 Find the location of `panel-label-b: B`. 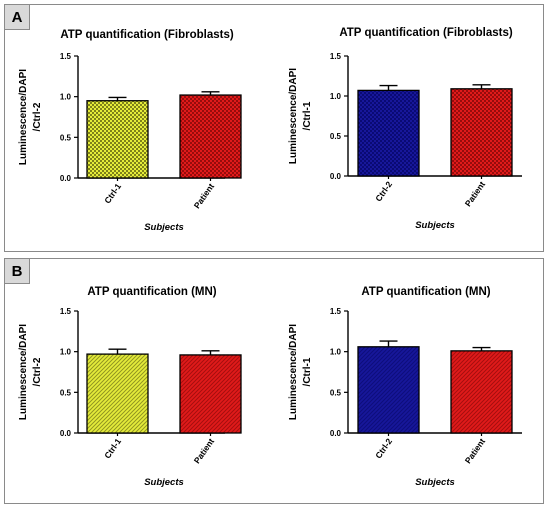

panel-label-b: B is located at coordinates (17, 271).